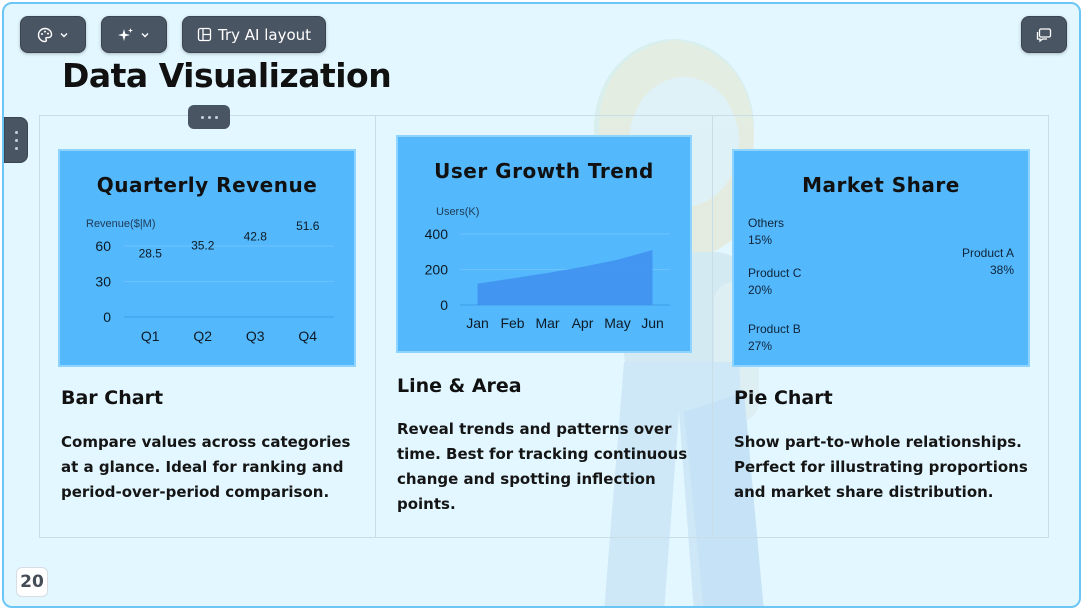 Image resolution: width=1083 pixels, height=611 pixels. Describe the element at coordinates (308, 226) in the screenshot. I see `data-label: 51.6` at that location.